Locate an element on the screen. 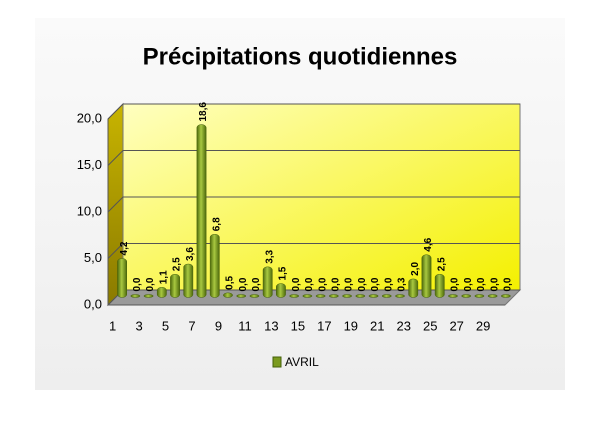 This screenshot has height=433, width=600. x-tick-label: 27 is located at coordinates (456, 325).